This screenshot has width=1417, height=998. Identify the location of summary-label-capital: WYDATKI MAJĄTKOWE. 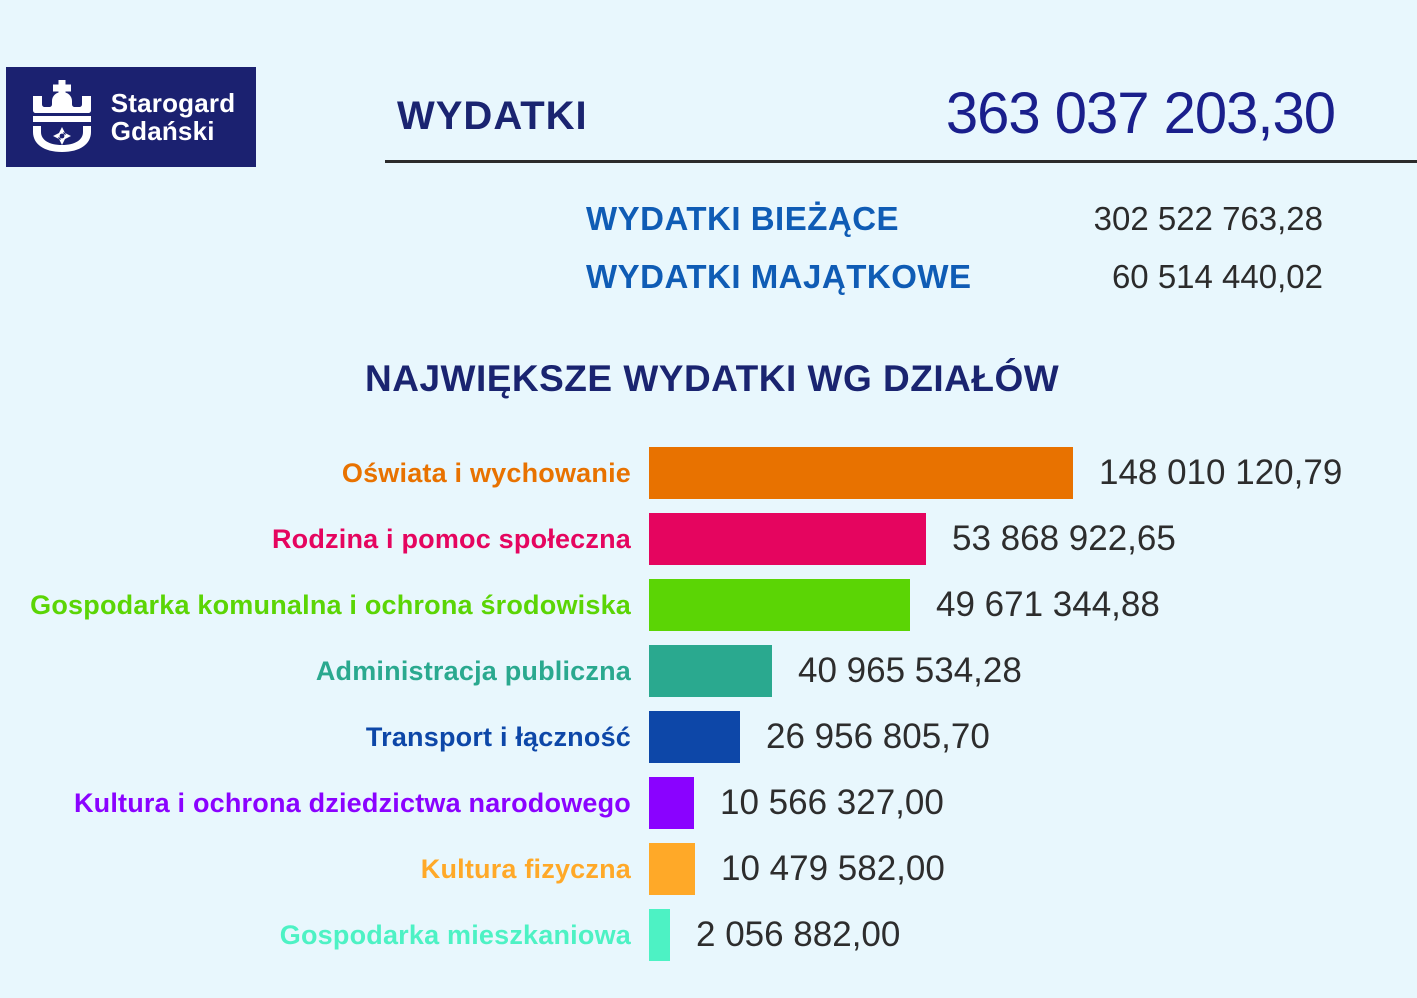
(779, 276).